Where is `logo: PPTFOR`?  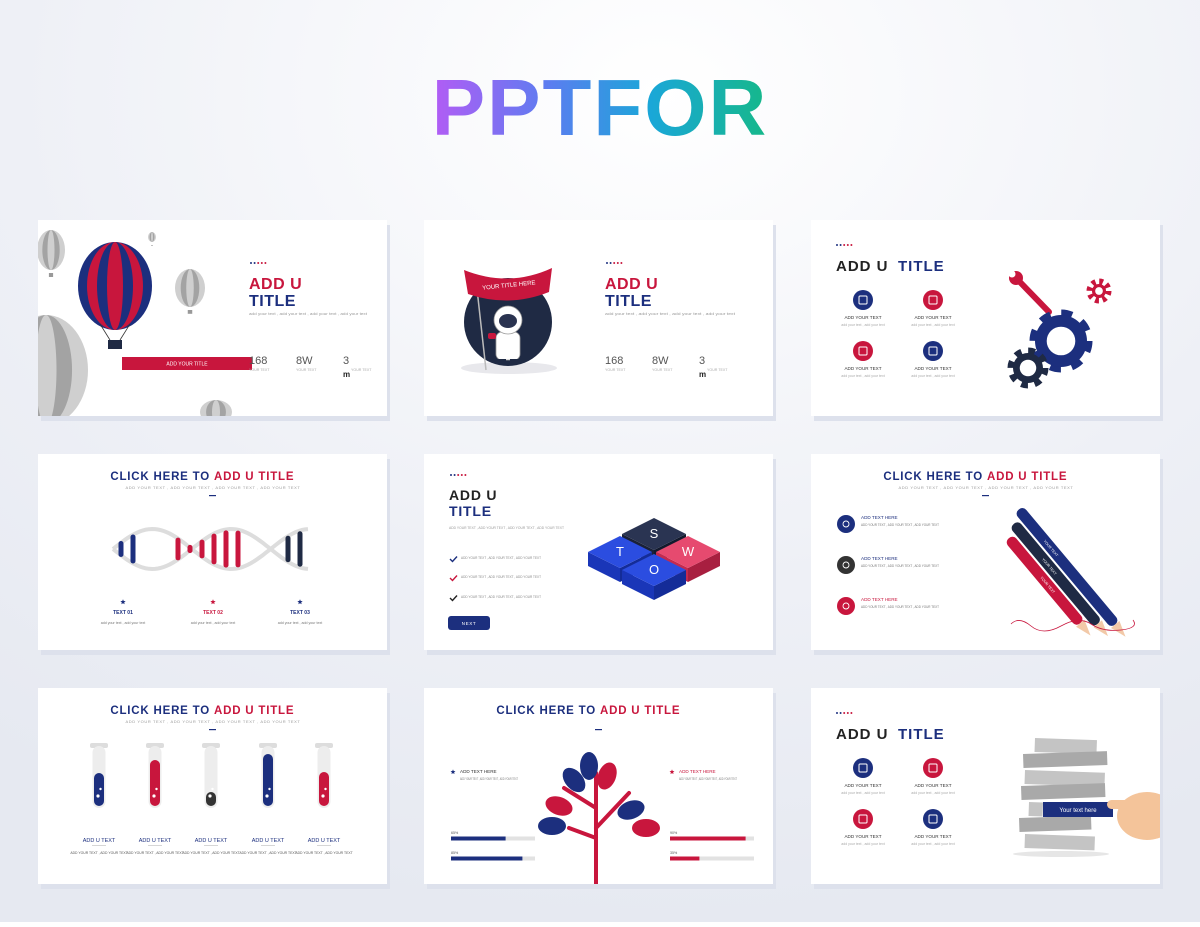
logo: PPTFOR is located at coordinates (600, 107).